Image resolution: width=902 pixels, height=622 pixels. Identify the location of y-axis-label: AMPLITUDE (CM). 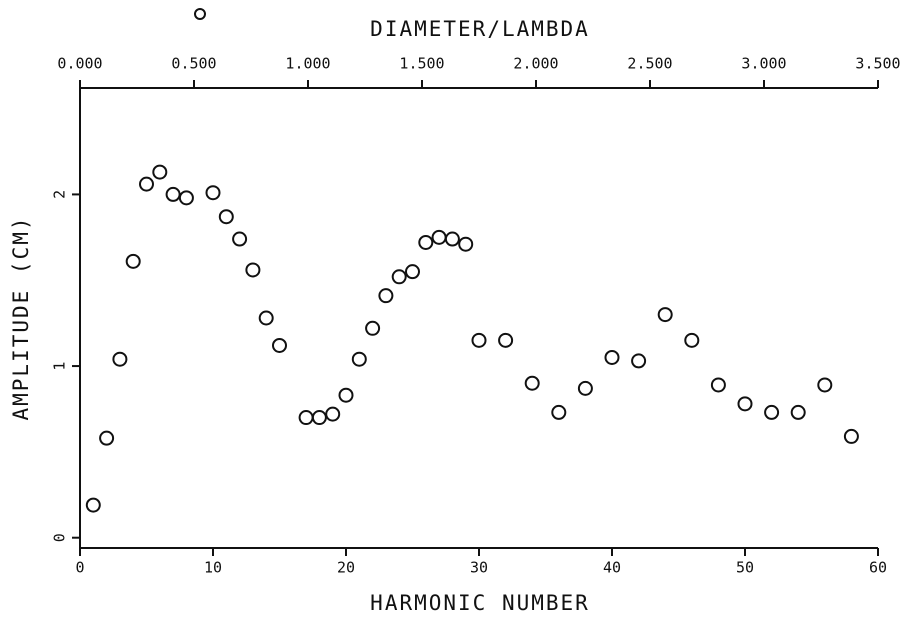
(21, 317).